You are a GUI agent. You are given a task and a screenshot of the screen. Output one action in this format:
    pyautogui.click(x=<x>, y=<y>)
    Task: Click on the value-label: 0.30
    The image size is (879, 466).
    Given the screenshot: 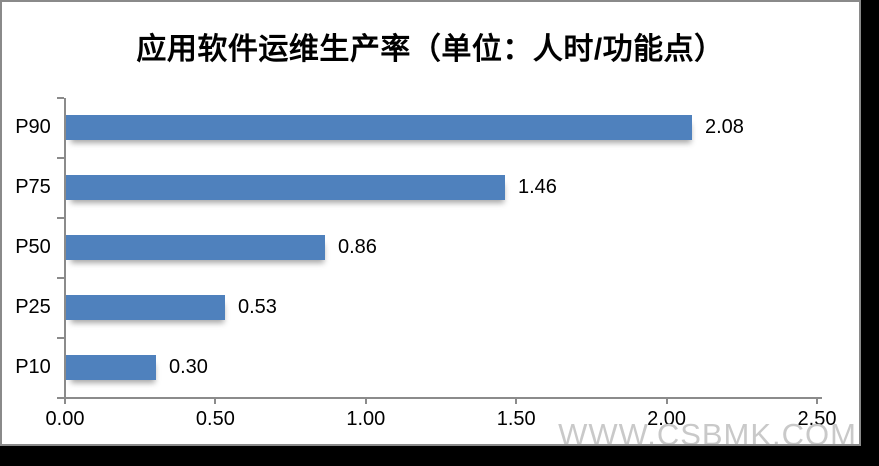 What is the action you would take?
    pyautogui.click(x=188, y=367)
    